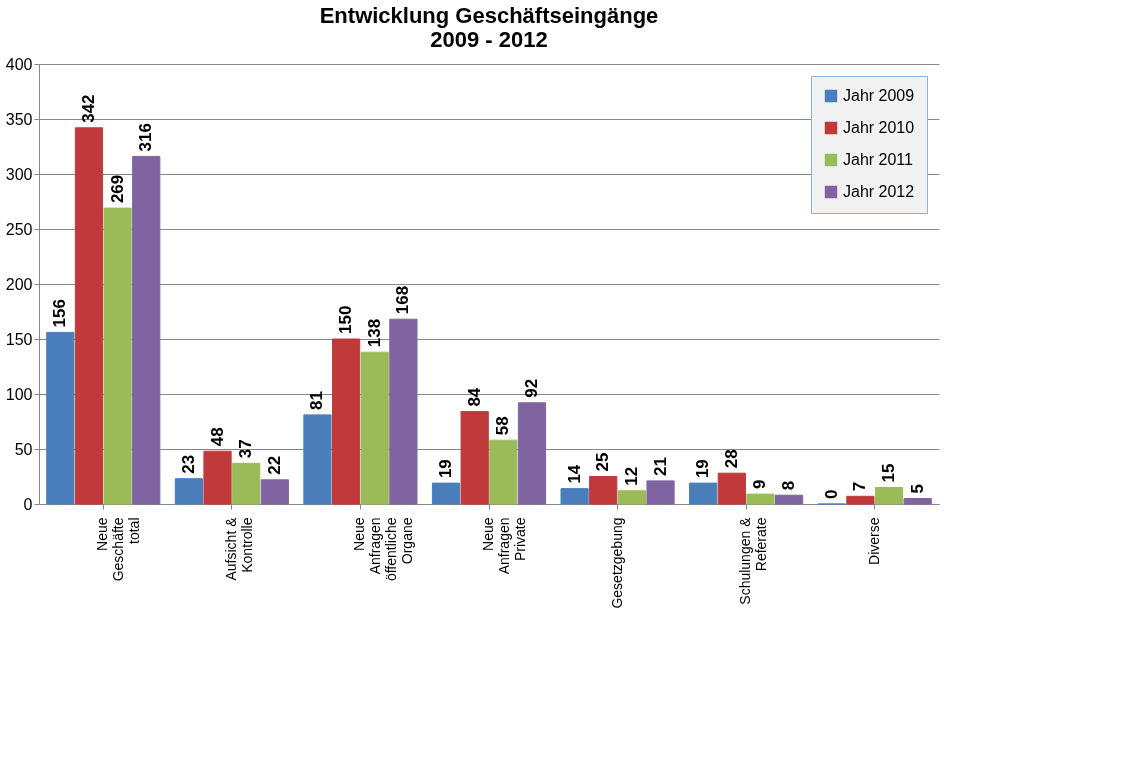 This screenshot has width=1126, height=772. I want to click on data-label: 5, so click(917, 489).